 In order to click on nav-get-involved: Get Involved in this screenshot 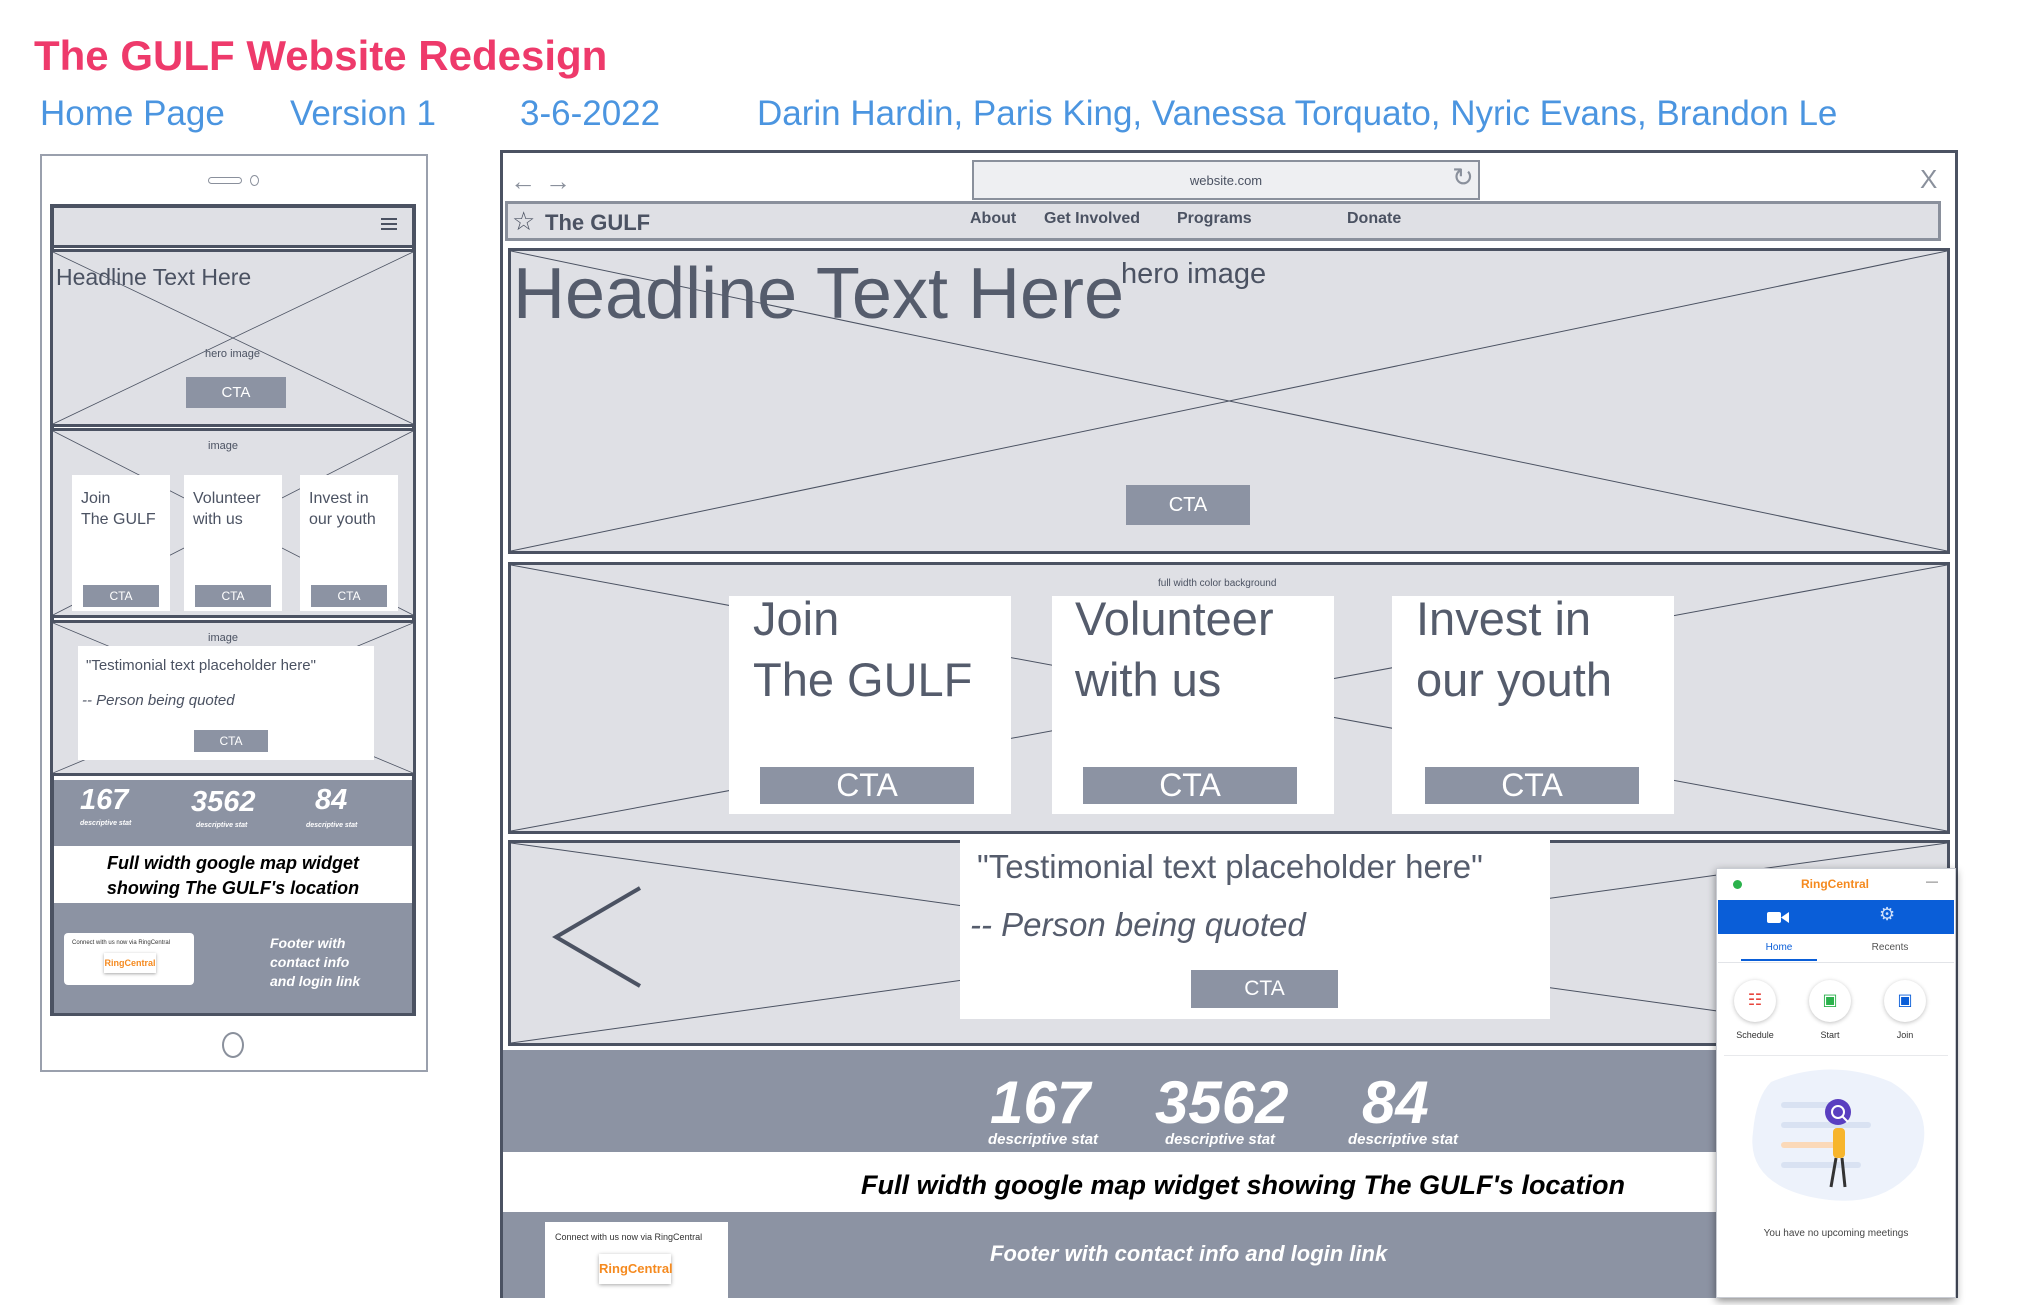, I will do `click(1092, 218)`.